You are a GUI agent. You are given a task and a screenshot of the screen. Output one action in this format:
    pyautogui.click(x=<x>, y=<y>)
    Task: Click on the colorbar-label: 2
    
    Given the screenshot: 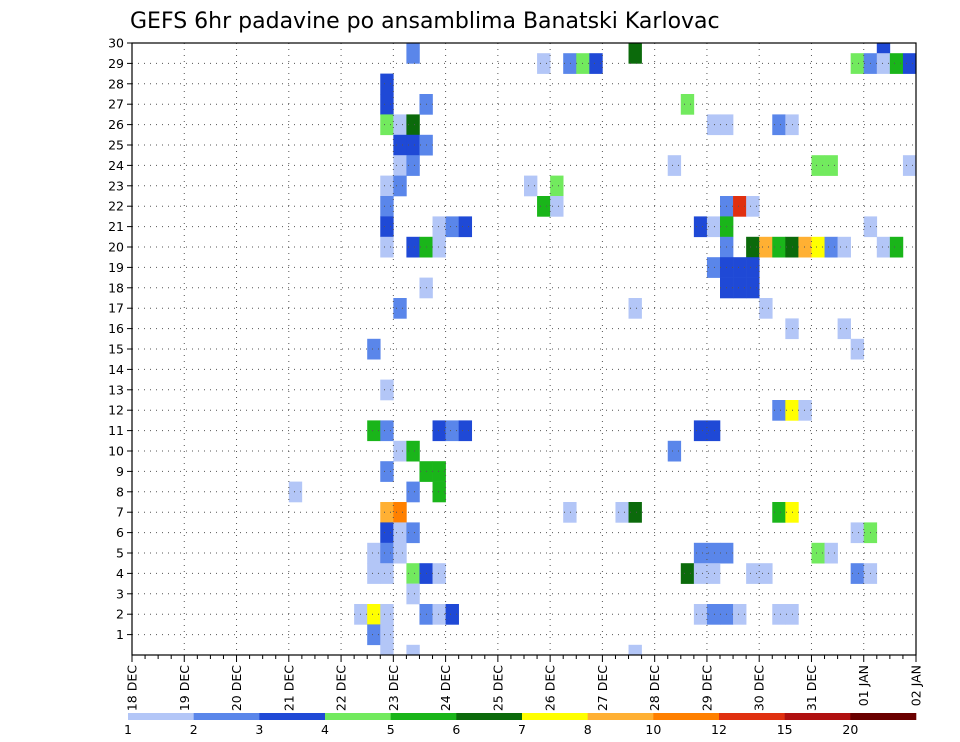 What is the action you would take?
    pyautogui.click(x=194, y=729)
    